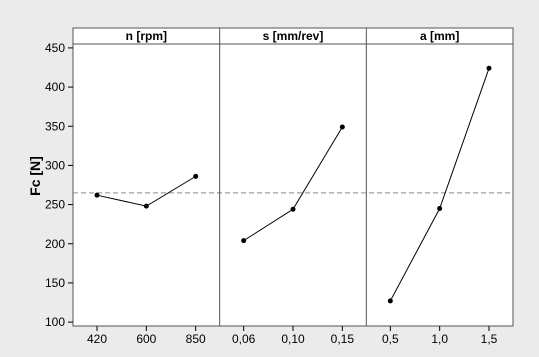  I want to click on y-axis-label: Fc [N], so click(35, 176).